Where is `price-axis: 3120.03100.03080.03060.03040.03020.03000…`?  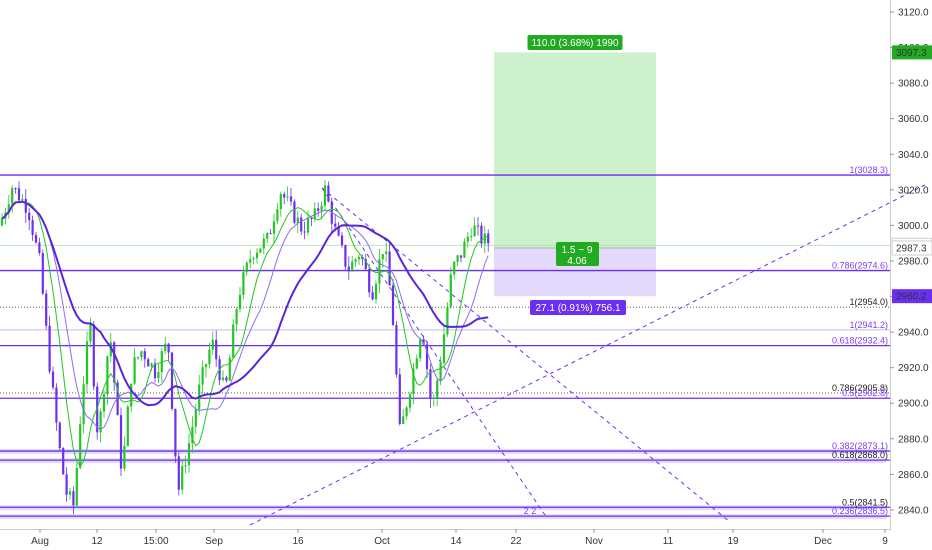 price-axis: 3120.03100.03080.03060.03040.03020.03000… is located at coordinates (911, 265).